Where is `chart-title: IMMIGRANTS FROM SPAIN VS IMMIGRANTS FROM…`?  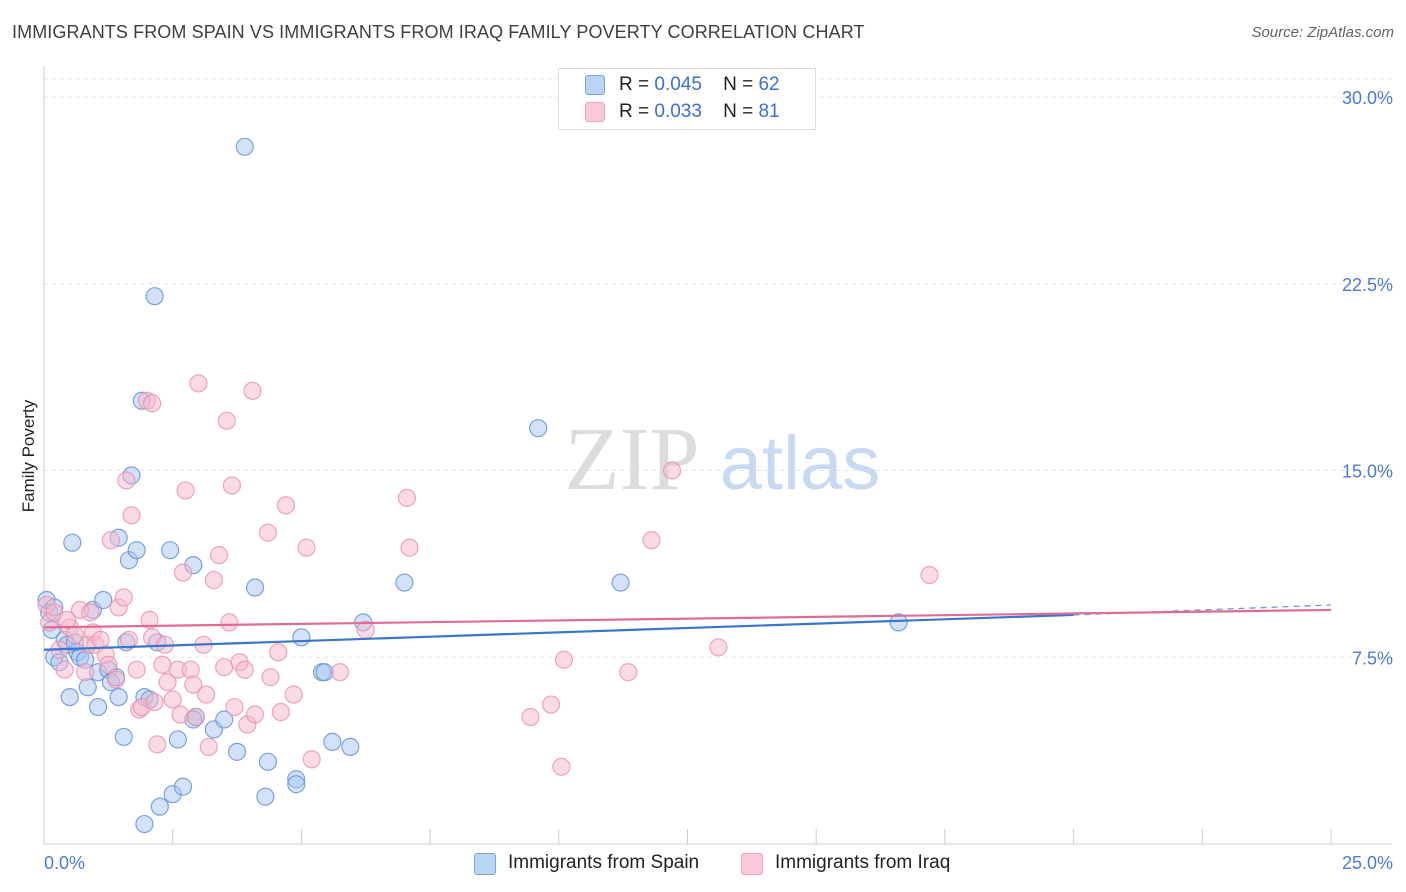 chart-title: IMMIGRANTS FROM SPAIN VS IMMIGRANTS FROM… is located at coordinates (438, 32).